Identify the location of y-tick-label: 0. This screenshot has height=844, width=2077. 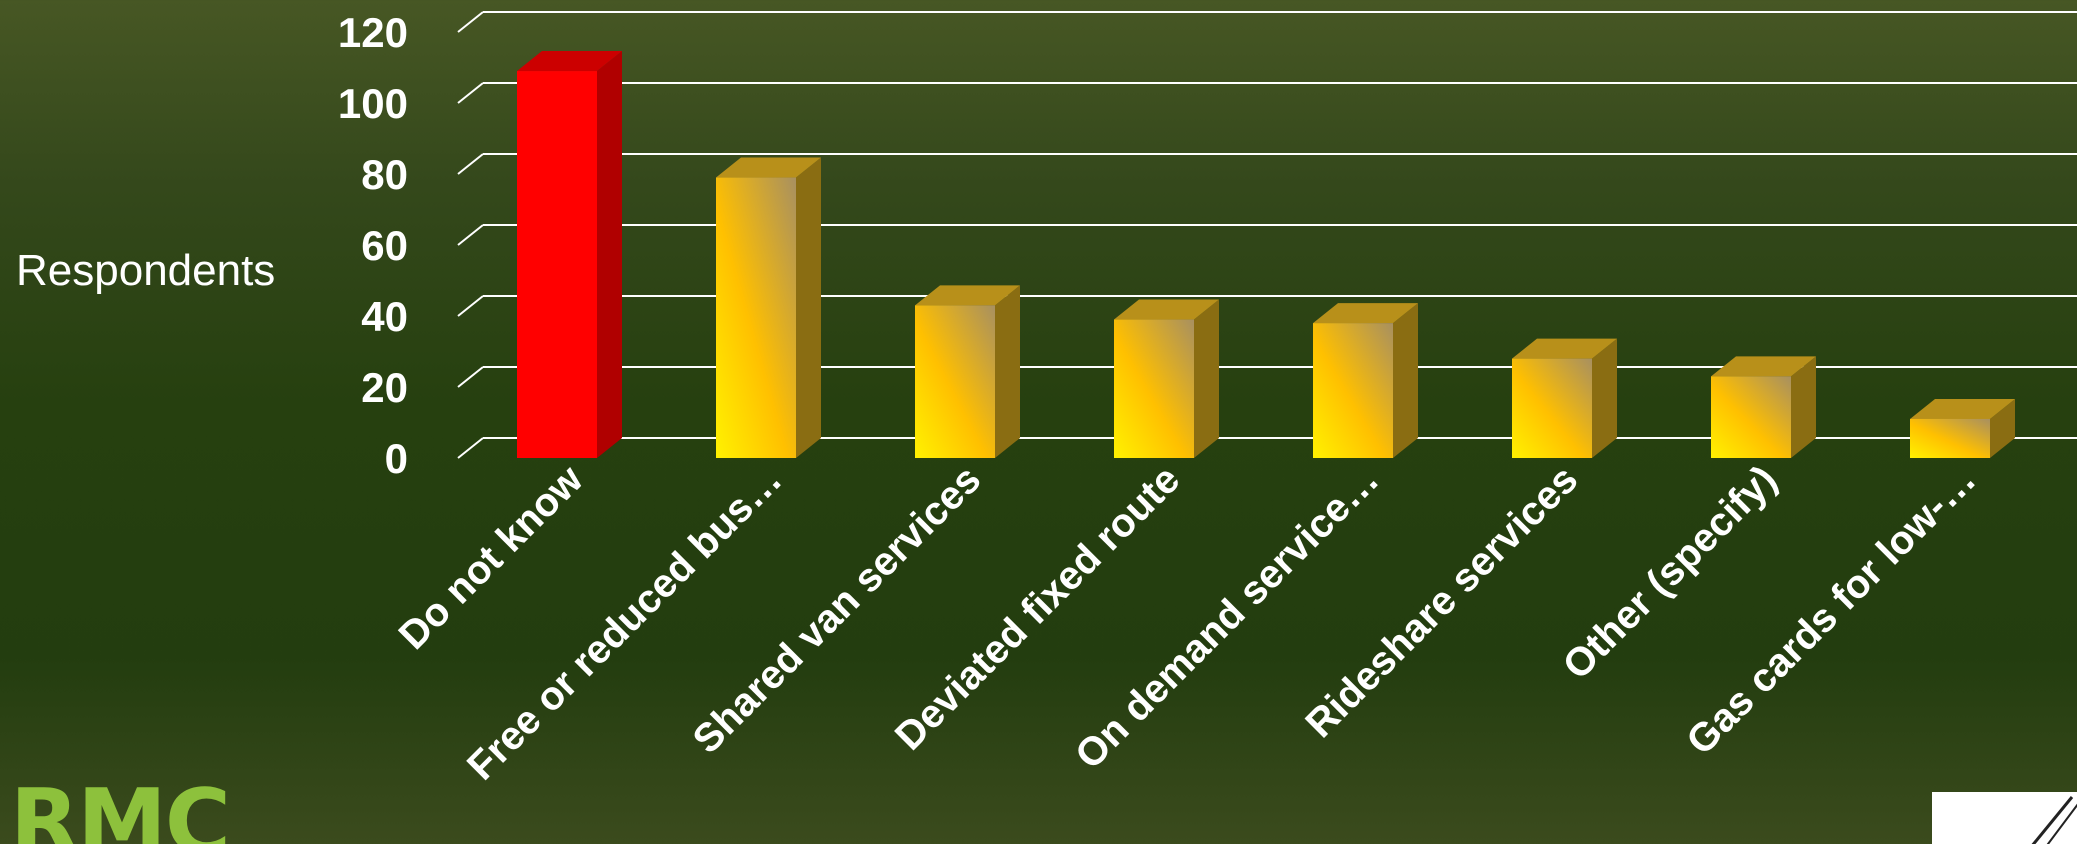
(396, 458).